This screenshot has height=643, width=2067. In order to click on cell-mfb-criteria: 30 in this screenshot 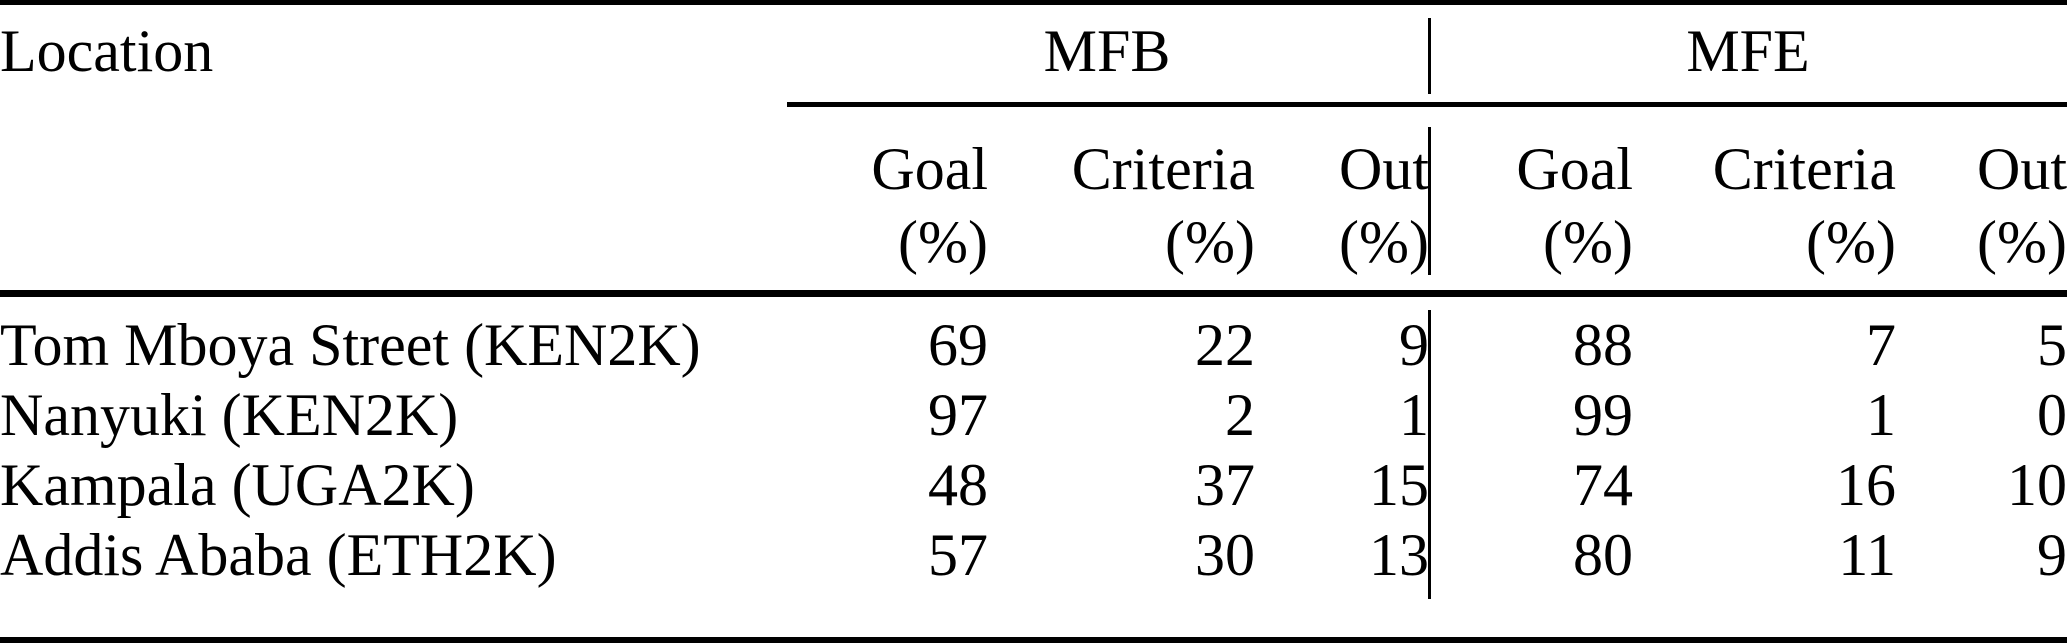, I will do `click(1225, 555)`.